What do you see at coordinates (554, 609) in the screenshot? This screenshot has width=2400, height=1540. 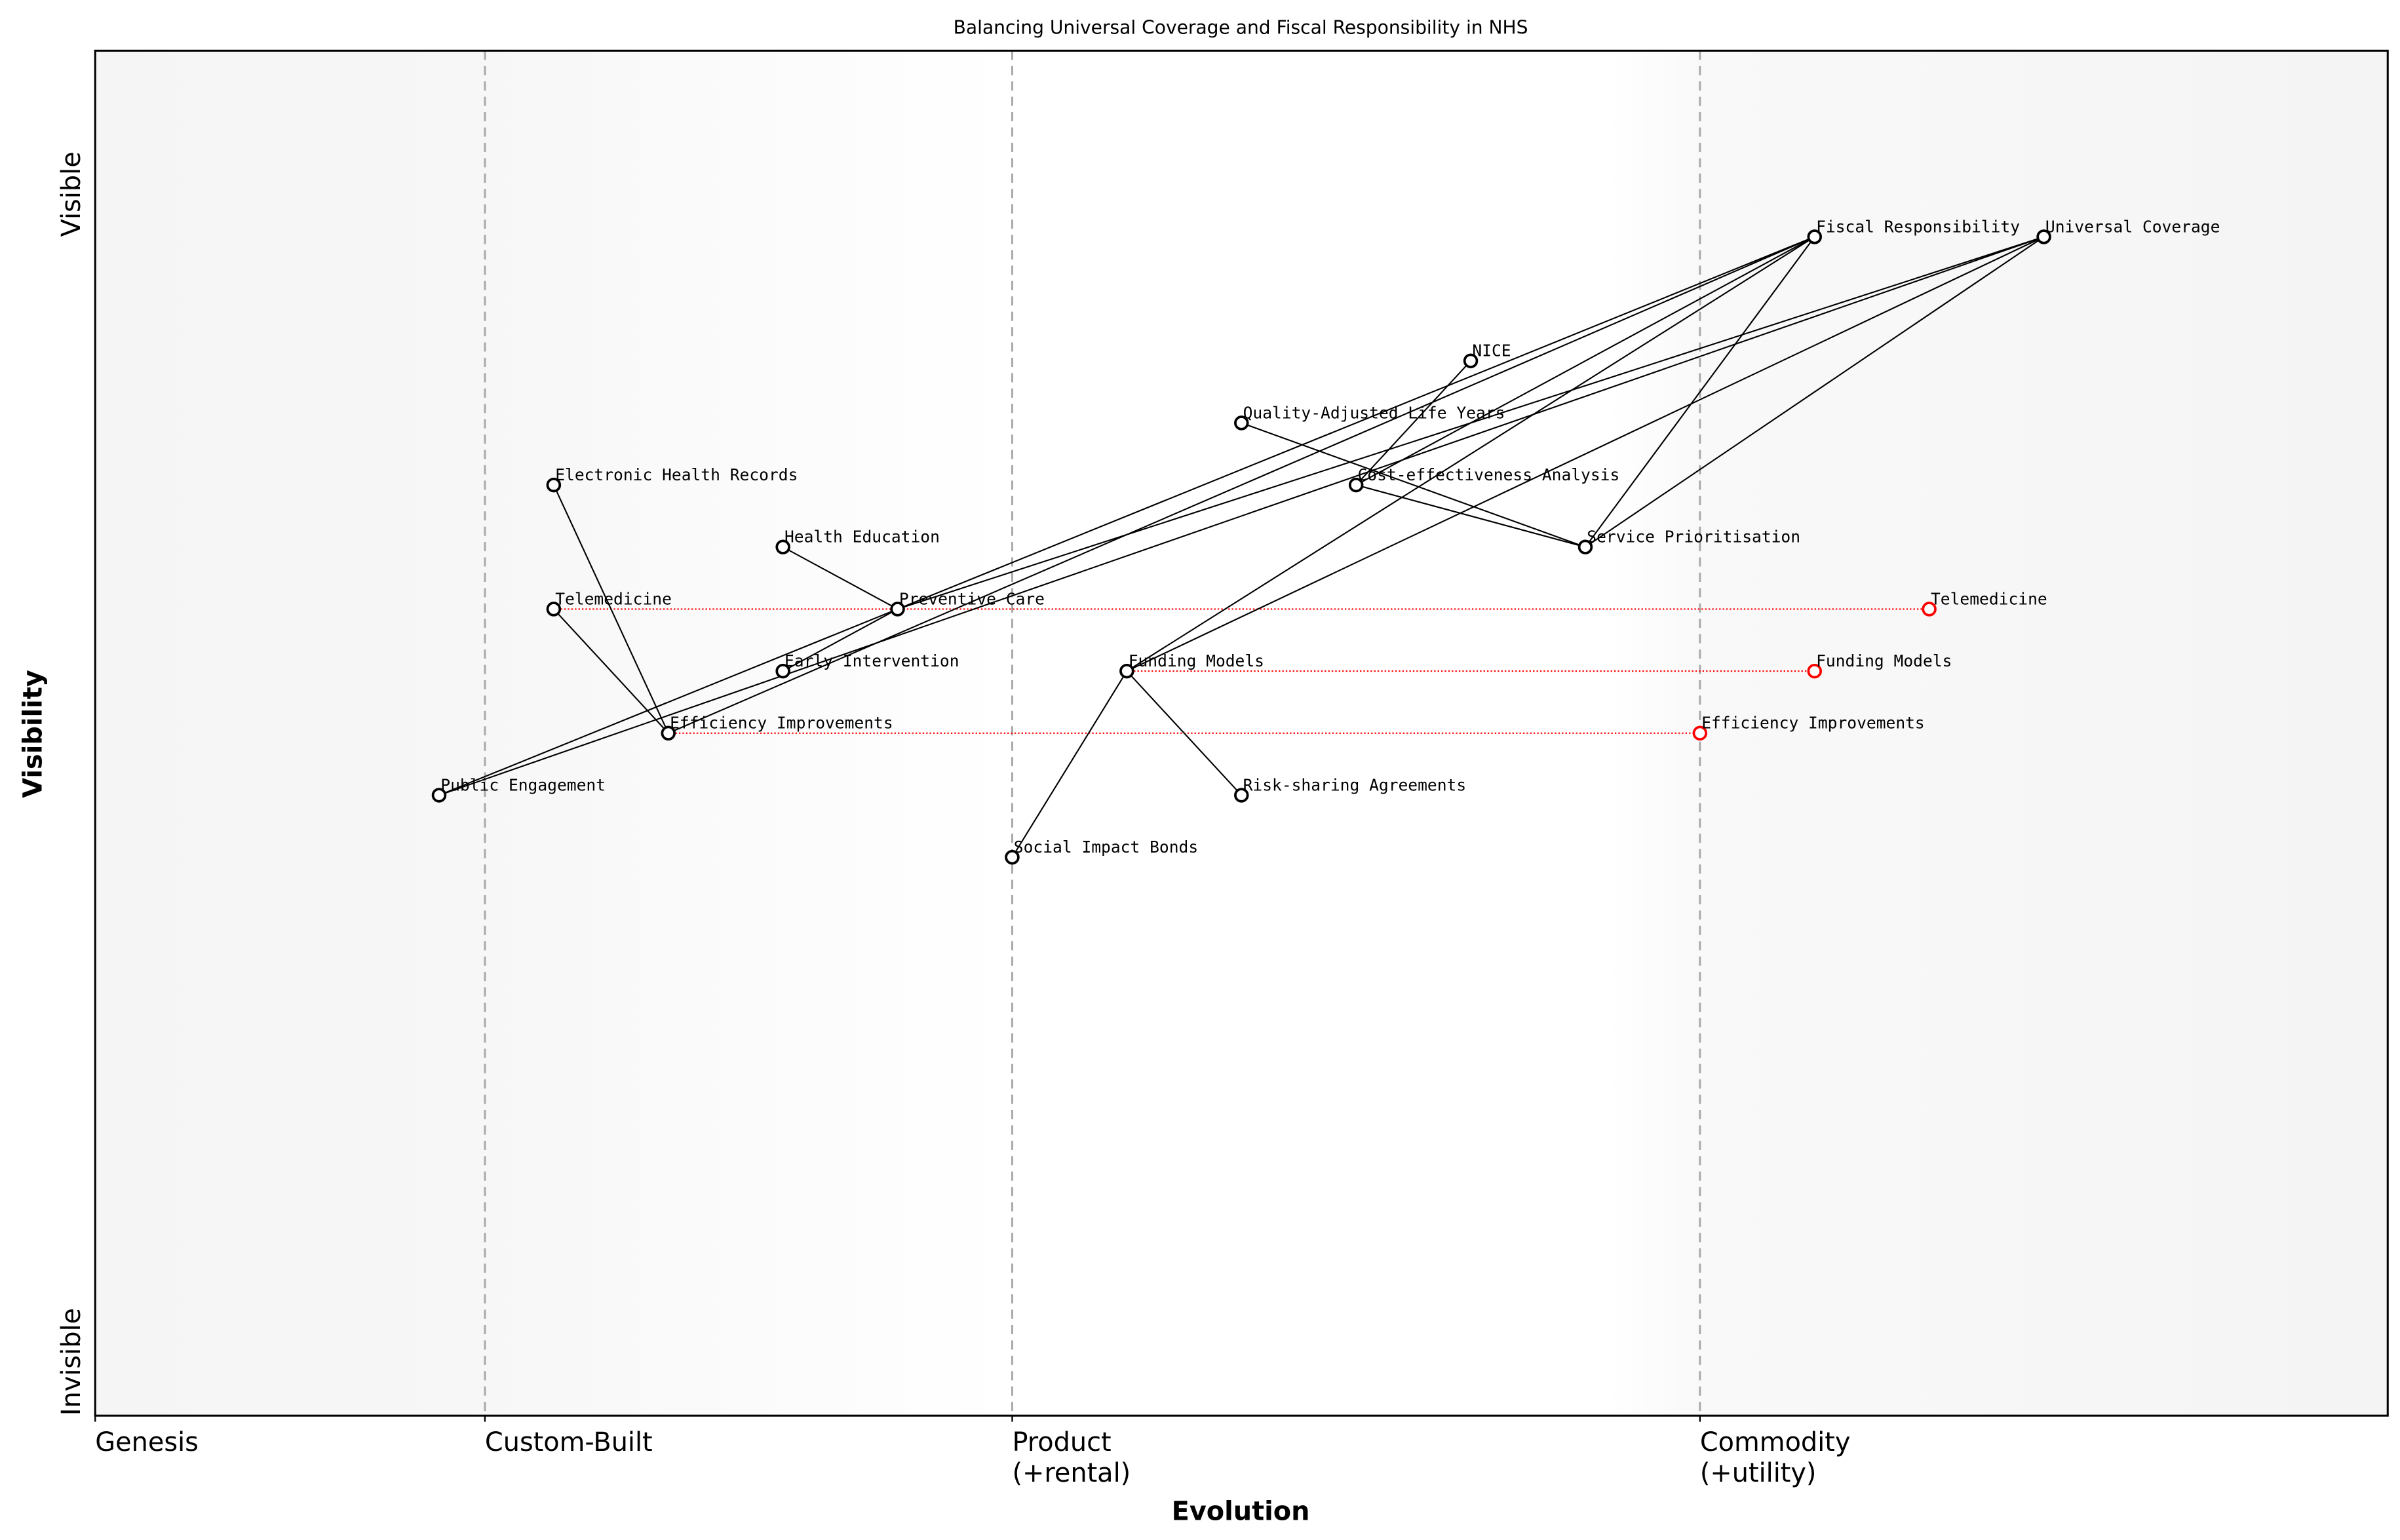 I see `node-telemedicine` at bounding box center [554, 609].